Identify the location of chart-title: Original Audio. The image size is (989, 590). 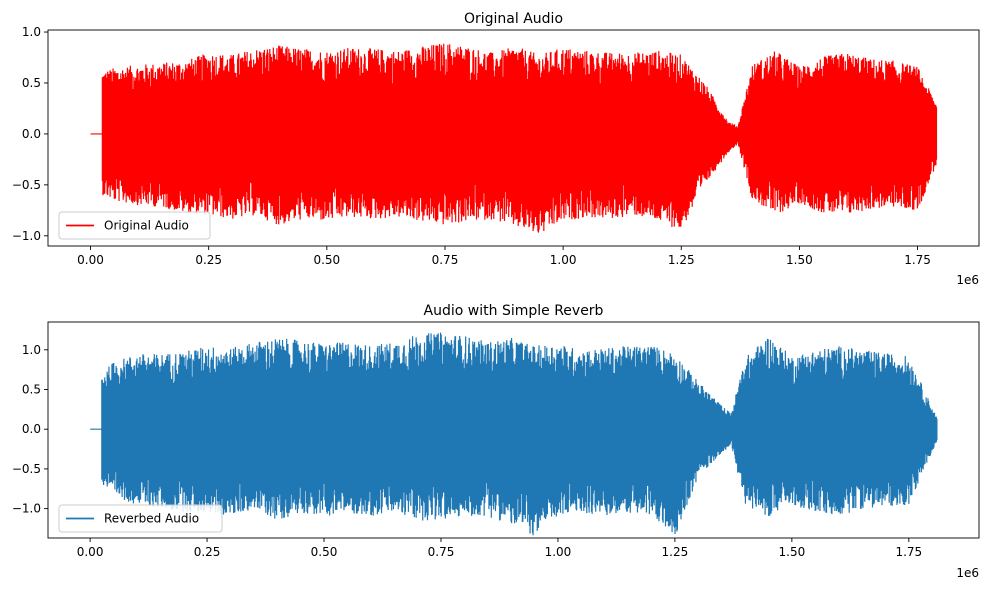
(513, 19).